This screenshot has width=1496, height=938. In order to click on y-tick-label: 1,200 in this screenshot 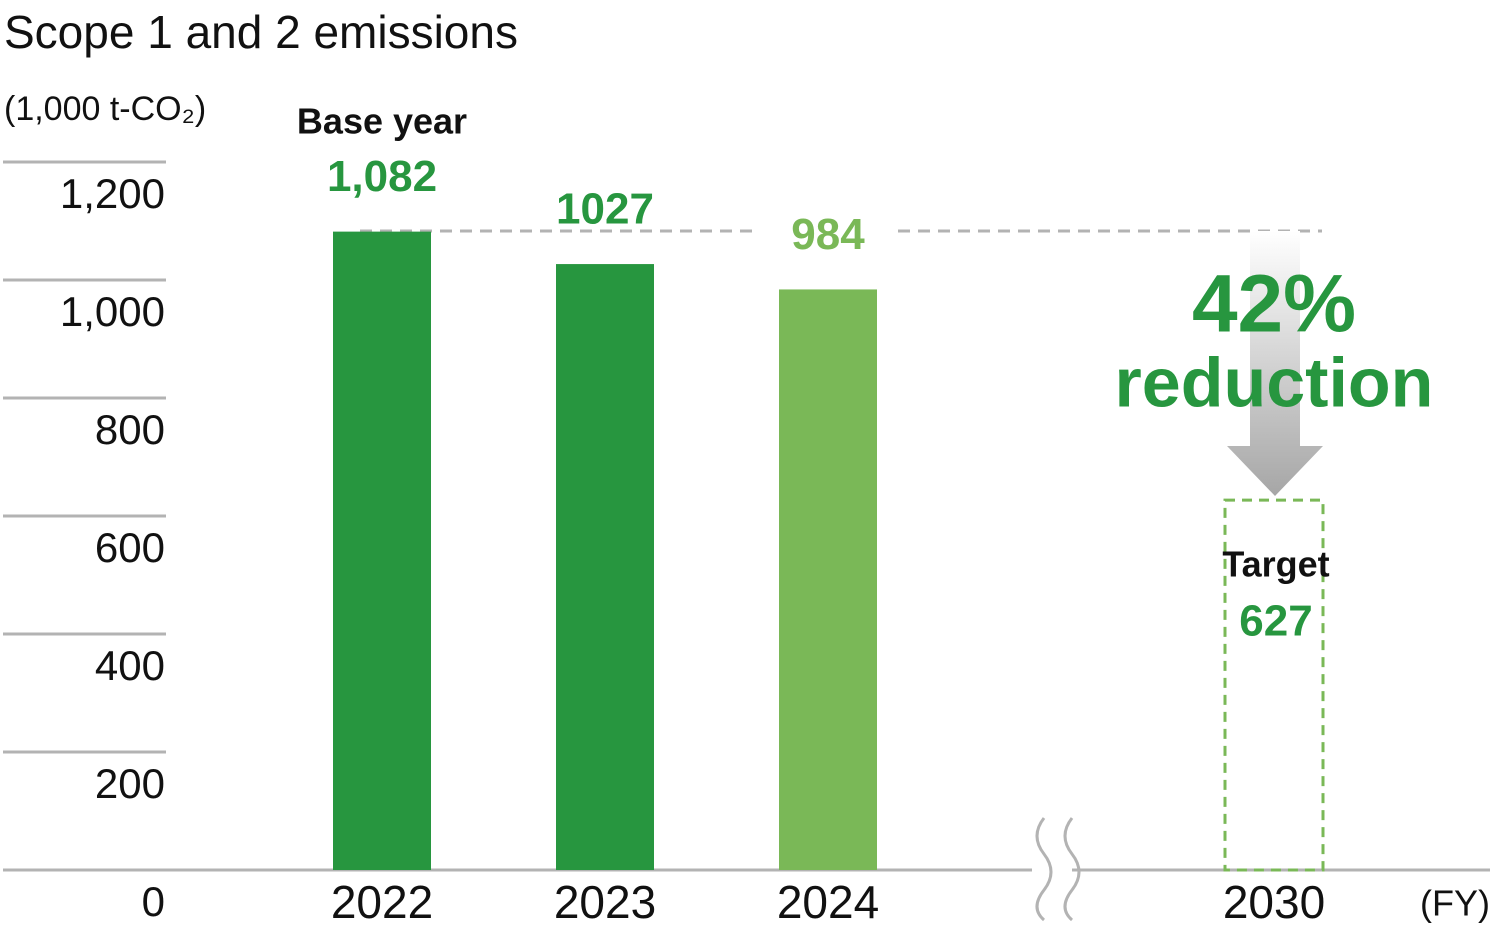, I will do `click(112, 193)`.